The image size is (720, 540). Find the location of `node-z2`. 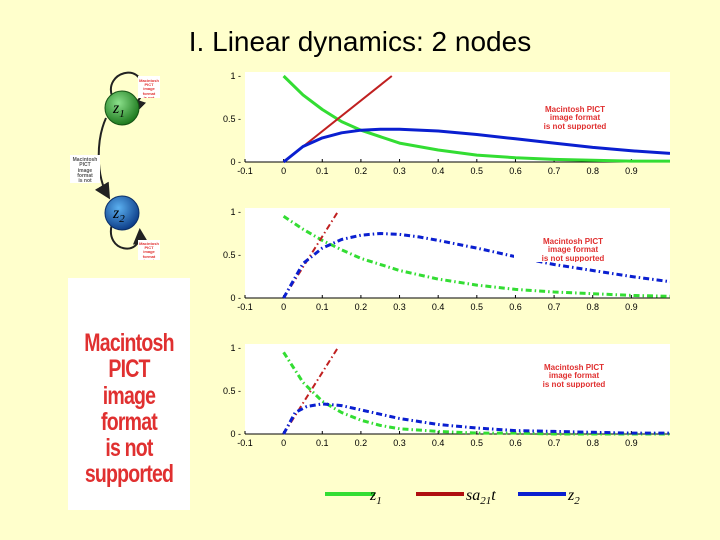

node-z2 is located at coordinates (122, 213).